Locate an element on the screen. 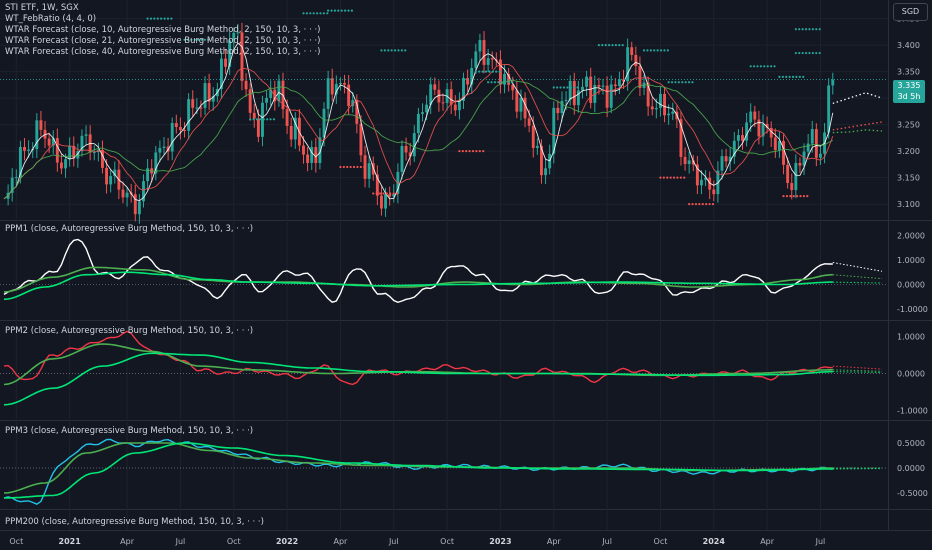 The image size is (932, 550). oscillator-axis-tick: -0.5000 is located at coordinates (912, 493).